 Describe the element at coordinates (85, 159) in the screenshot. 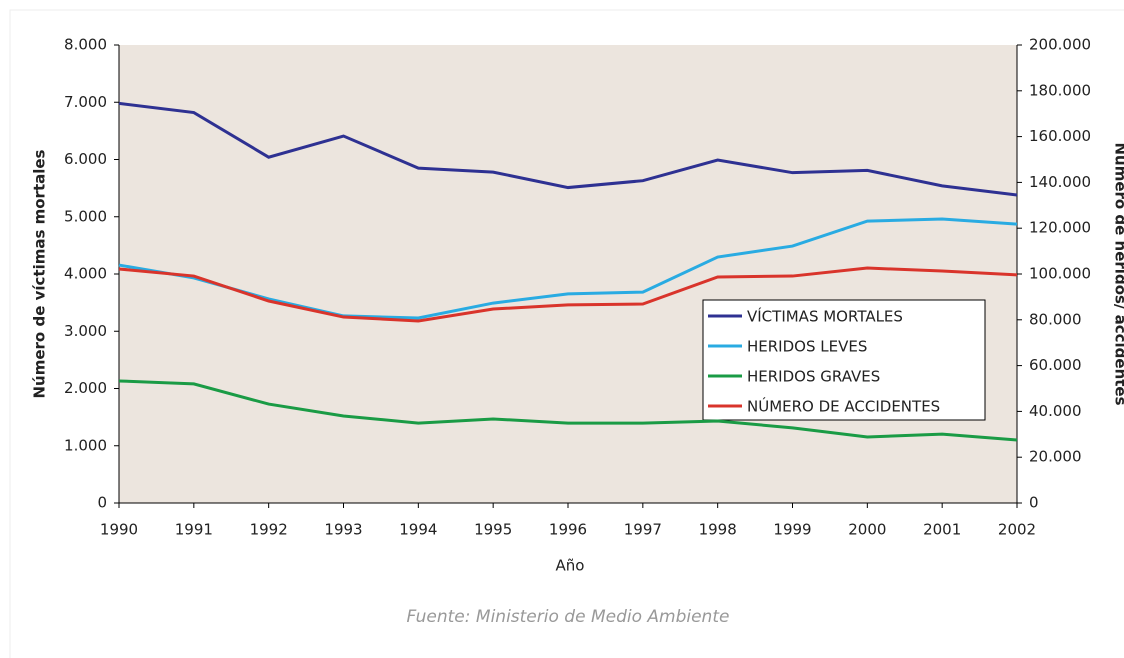

I see `y-tick-label: 6.000` at that location.